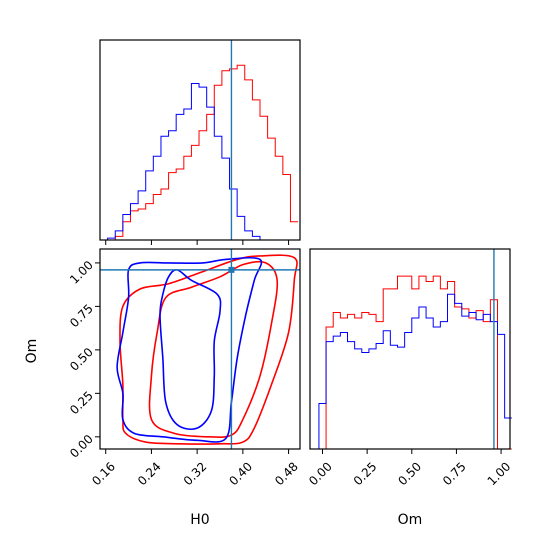 This screenshot has height=550, width=550. I want to click on H0-histograms, so click(199, 140).